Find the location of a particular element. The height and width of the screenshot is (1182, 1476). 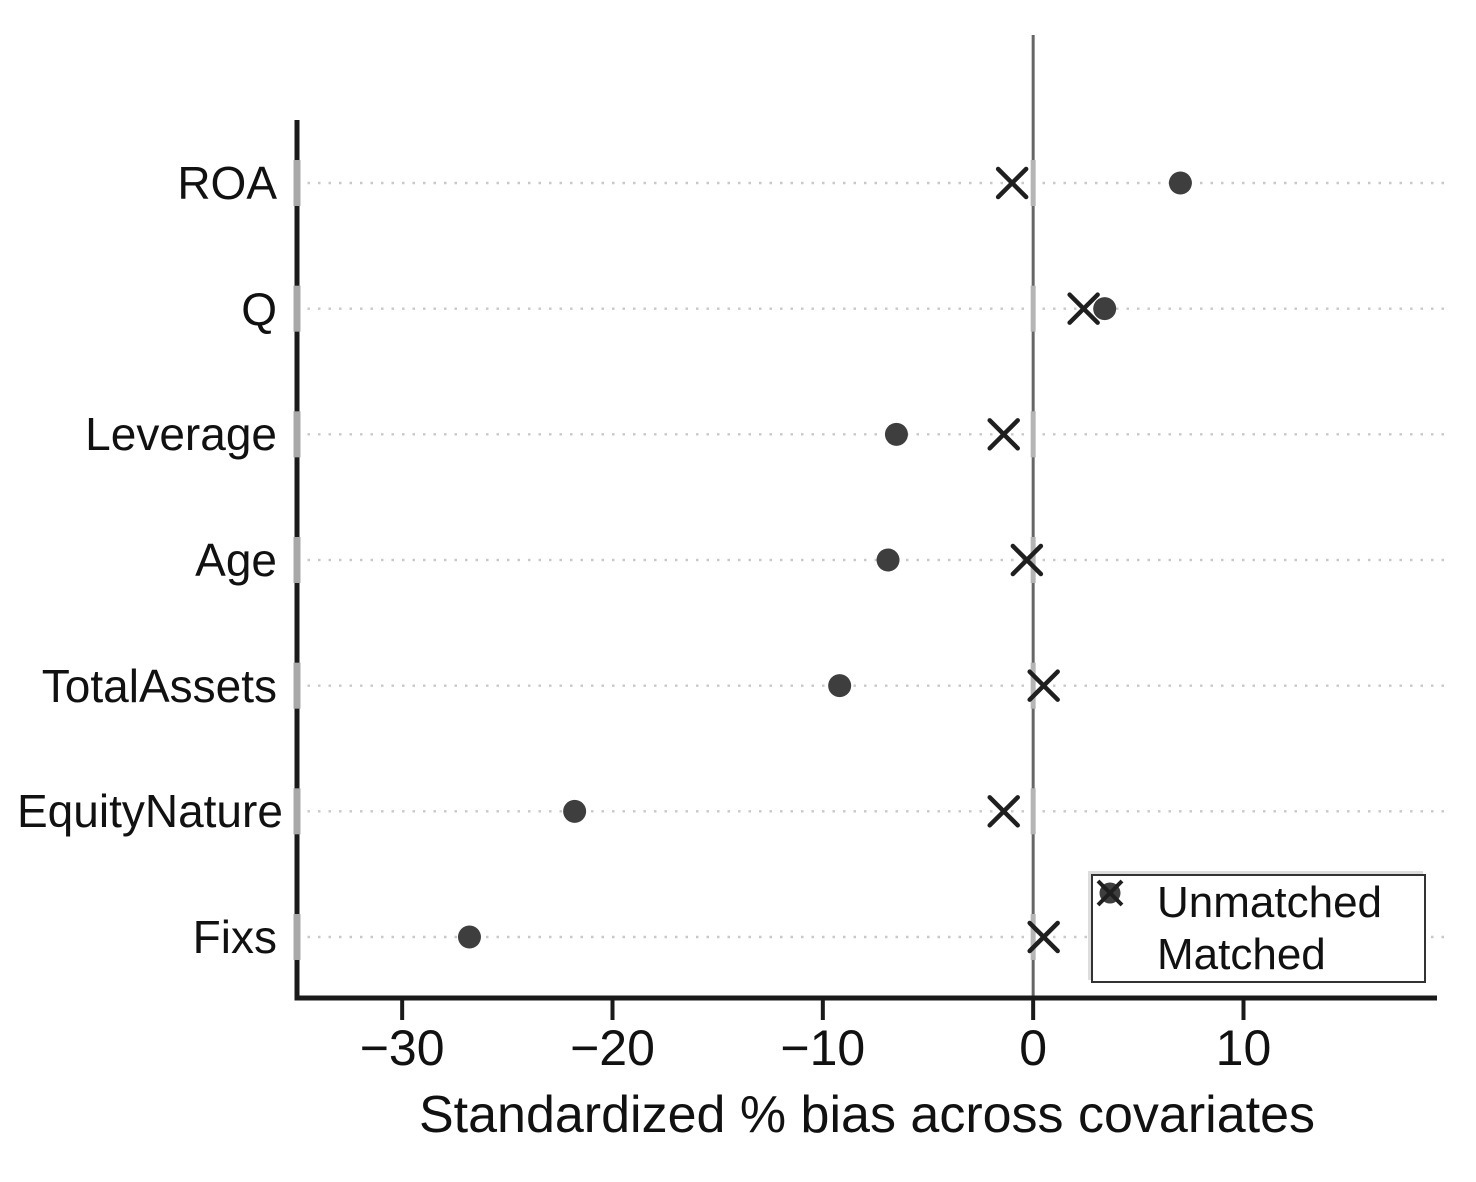

zero-line-crossing-equitynature is located at coordinates (1033, 811).